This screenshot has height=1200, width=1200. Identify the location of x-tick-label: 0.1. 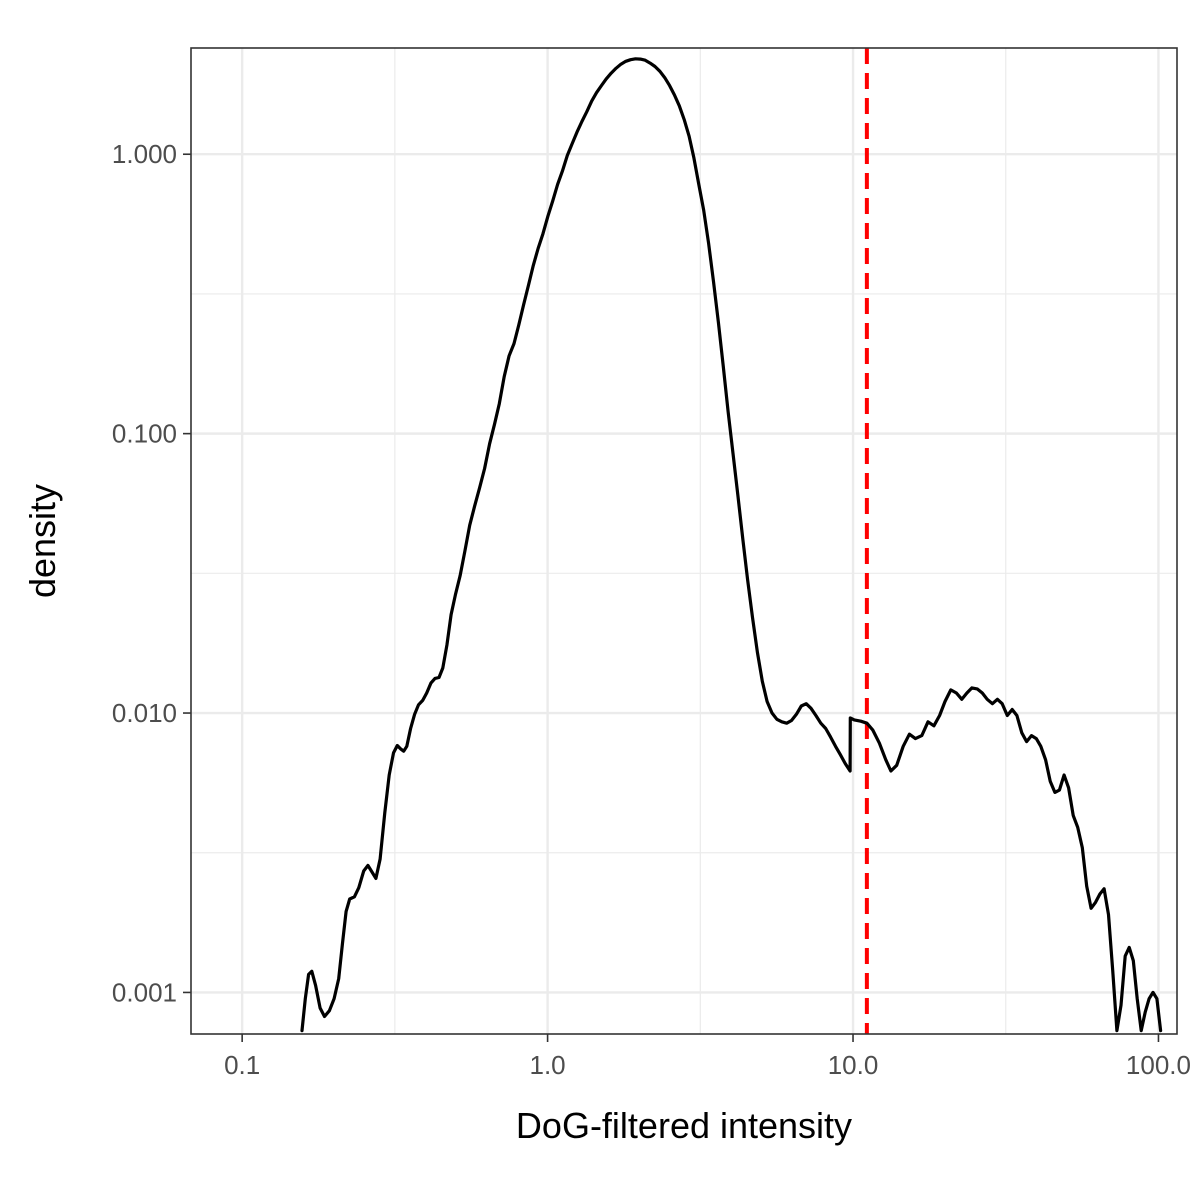
(242, 1065).